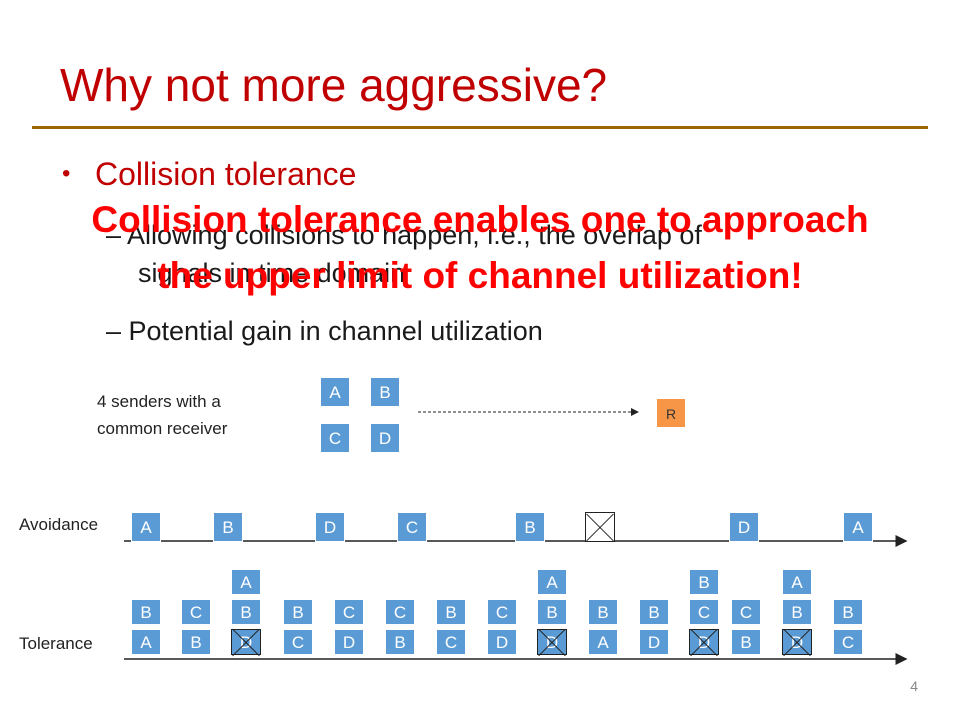  What do you see at coordinates (272, 273) in the screenshot?
I see `sub-bullet-collisions-cont: signals in time domain` at bounding box center [272, 273].